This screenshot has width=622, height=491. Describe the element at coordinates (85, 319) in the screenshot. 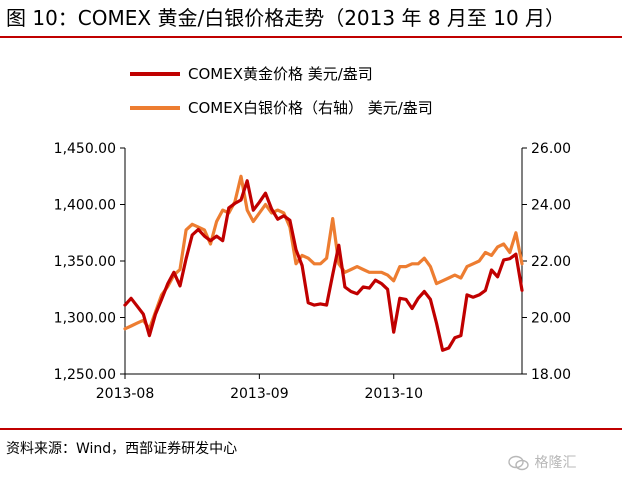

I see `y-left-tick-label: 1,300.00` at that location.